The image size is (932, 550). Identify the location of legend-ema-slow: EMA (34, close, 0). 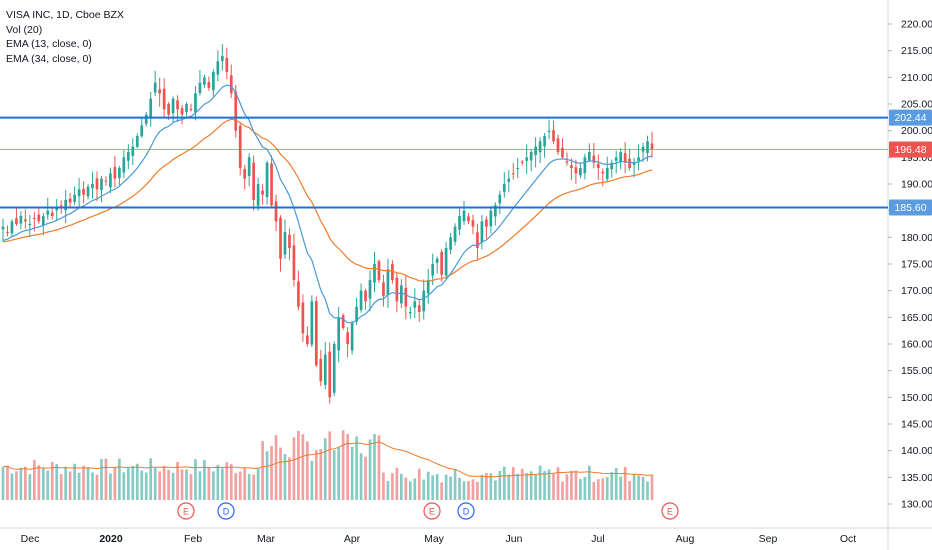
(49, 58).